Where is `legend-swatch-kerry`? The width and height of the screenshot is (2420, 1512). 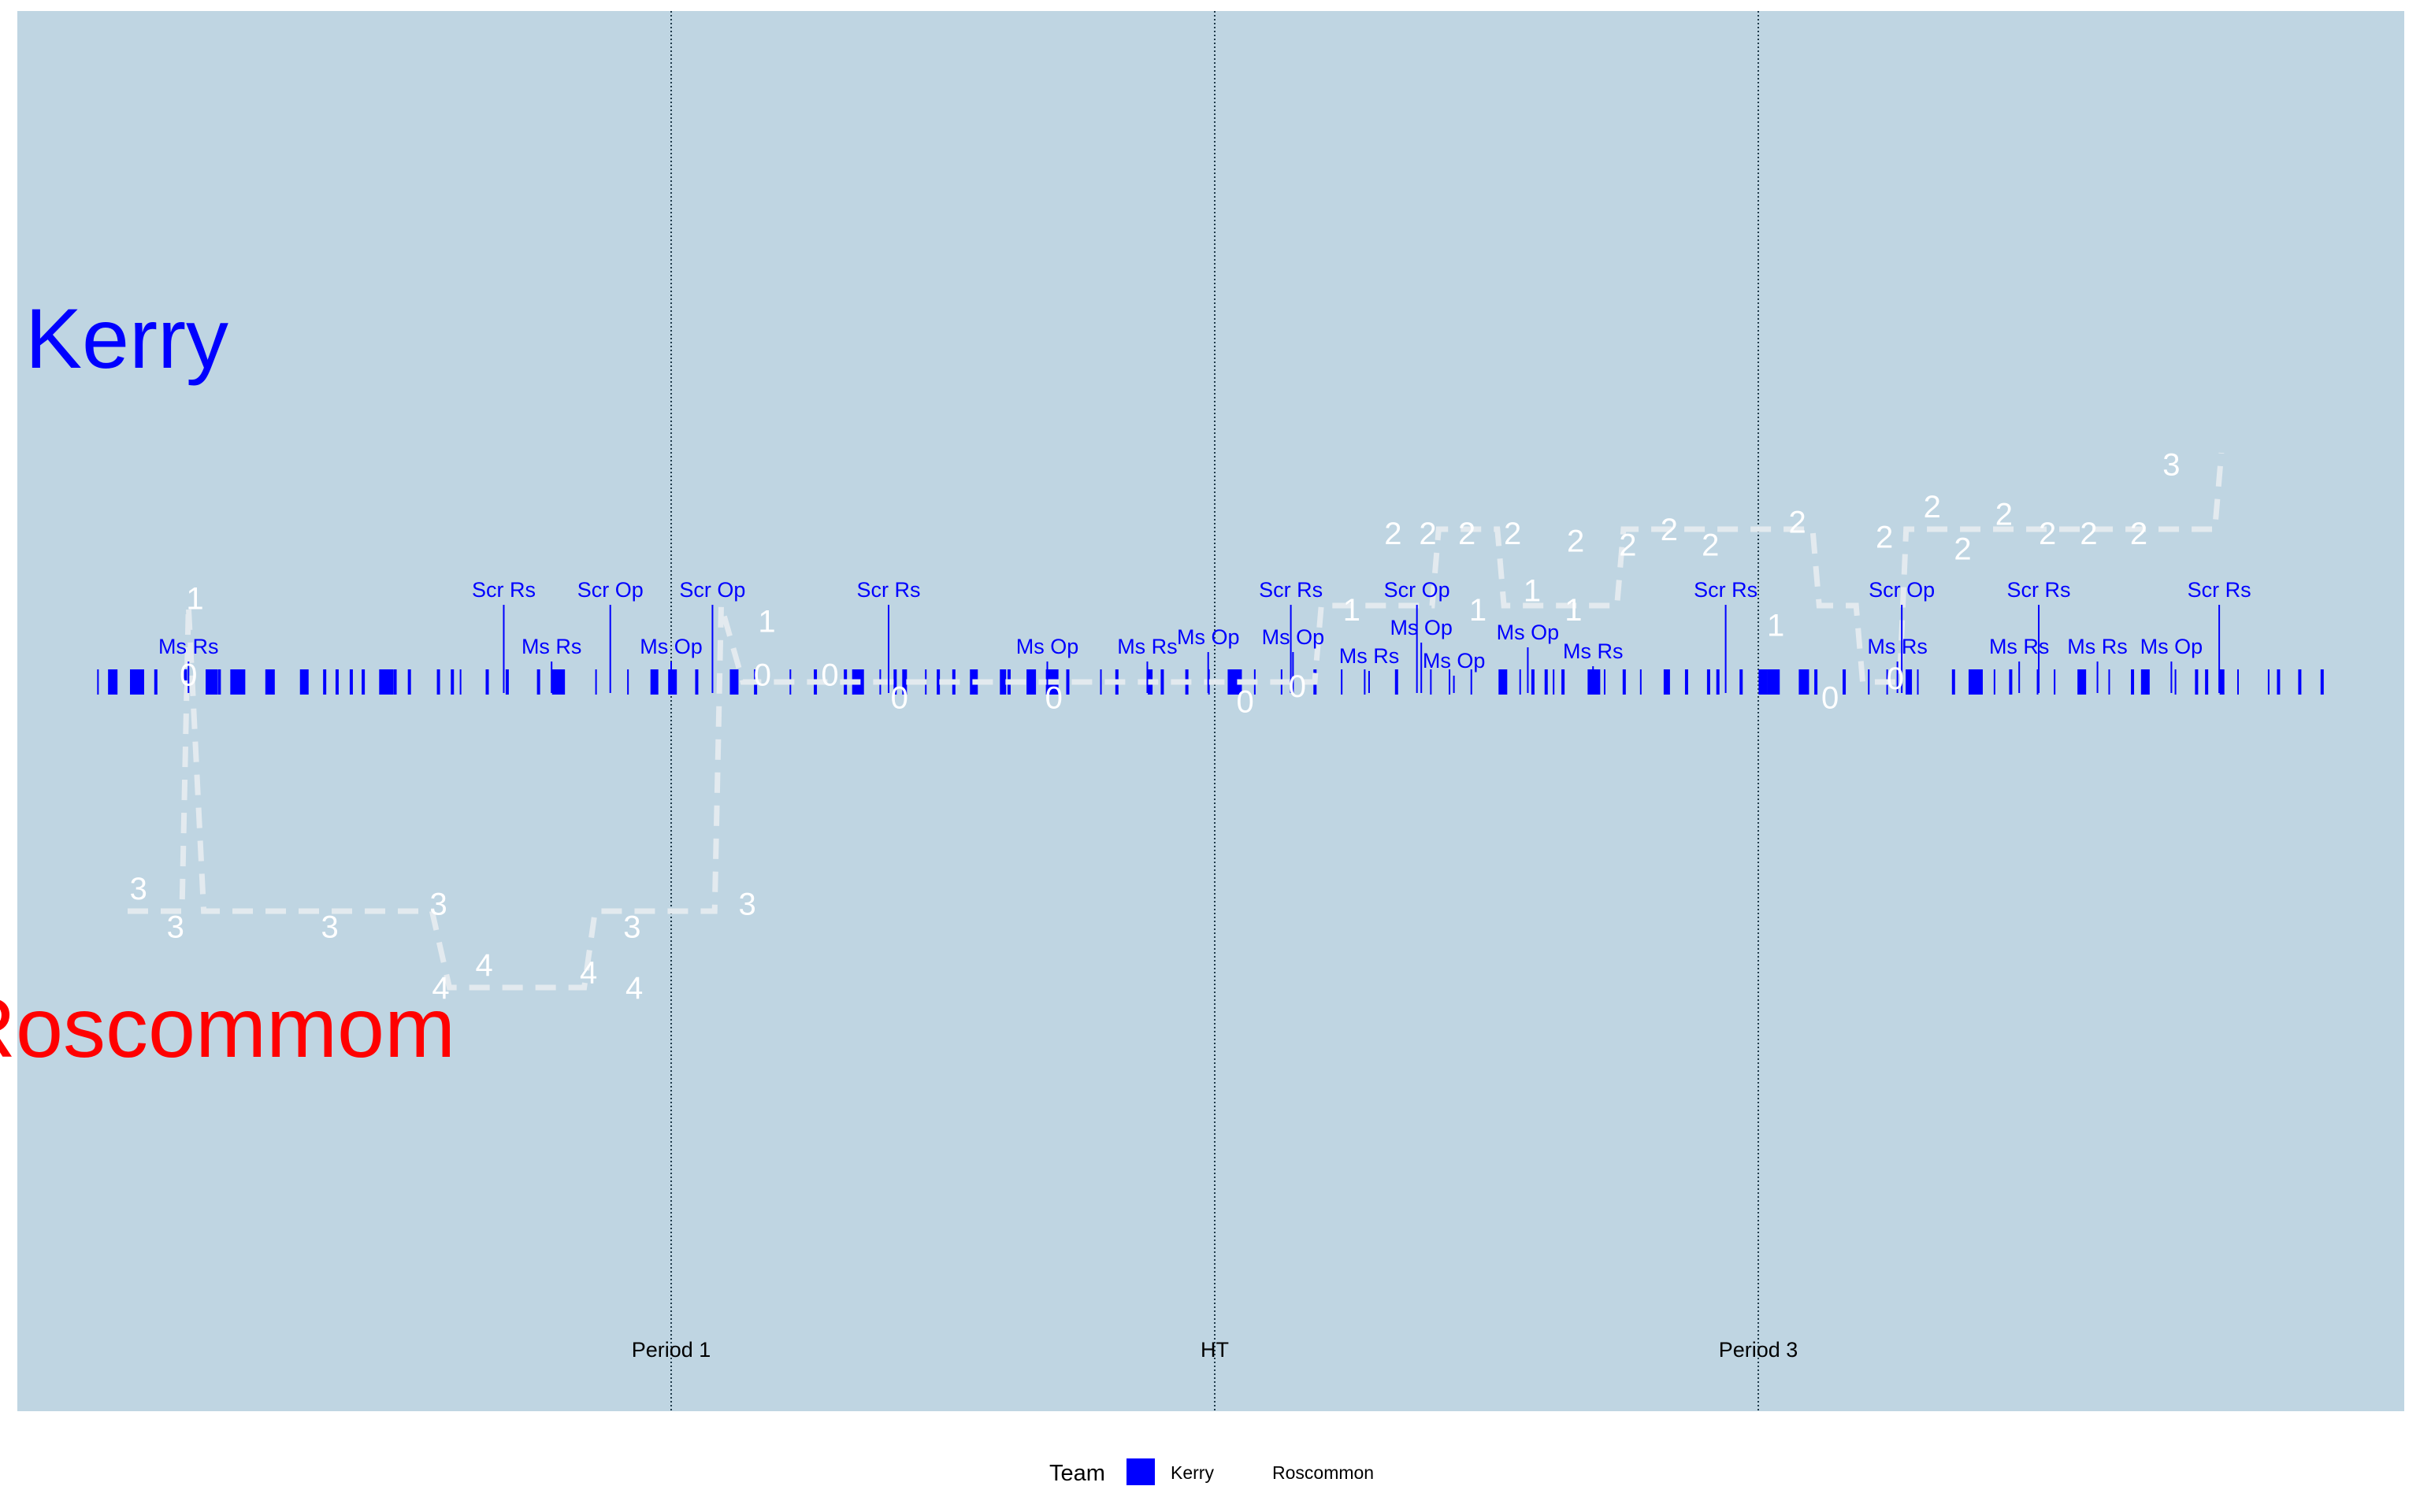
legend-swatch-kerry is located at coordinates (1140, 1471).